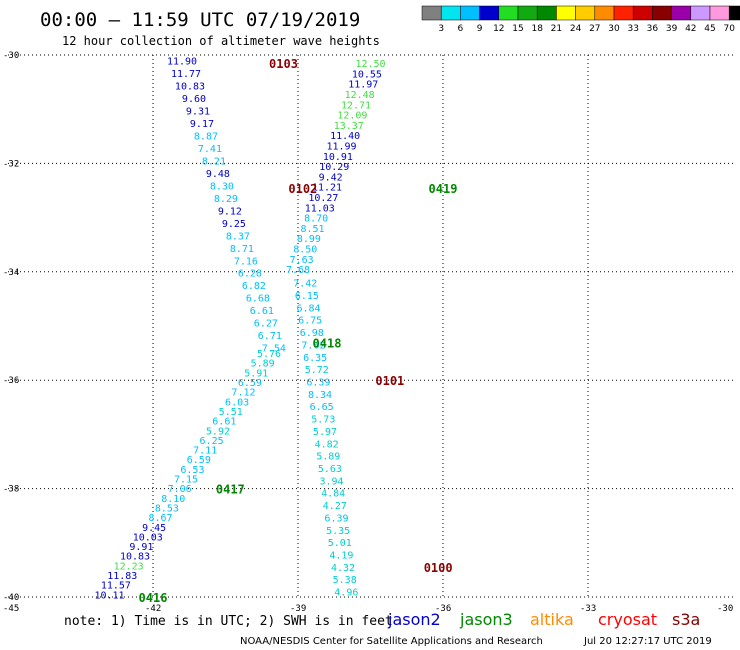 The width and height of the screenshot is (740, 650). What do you see at coordinates (202, 124) in the screenshot?
I see `wave-height-label: 9.17` at bounding box center [202, 124].